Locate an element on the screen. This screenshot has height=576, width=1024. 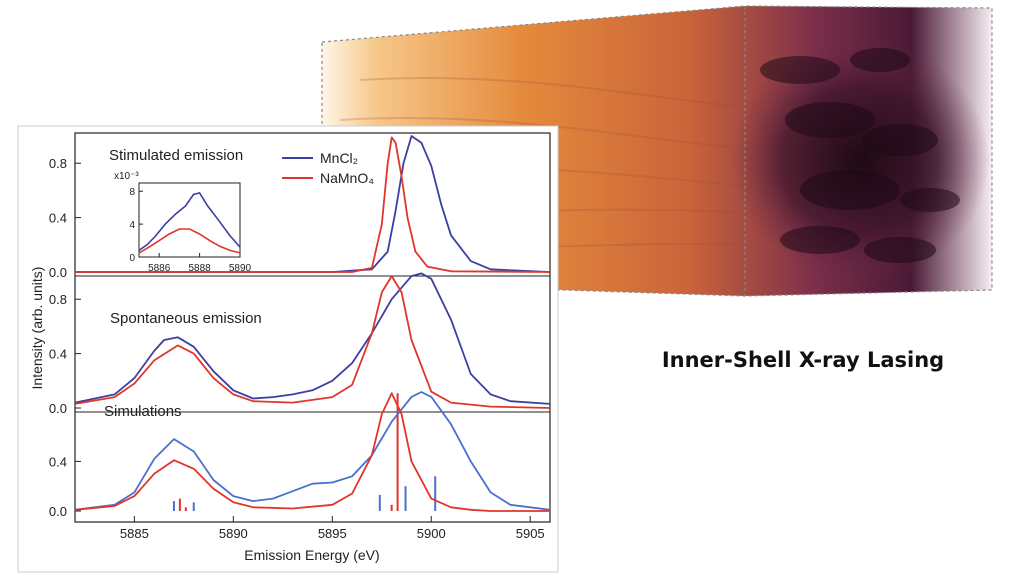
x-tick-label: 5885 is located at coordinates (134, 533).